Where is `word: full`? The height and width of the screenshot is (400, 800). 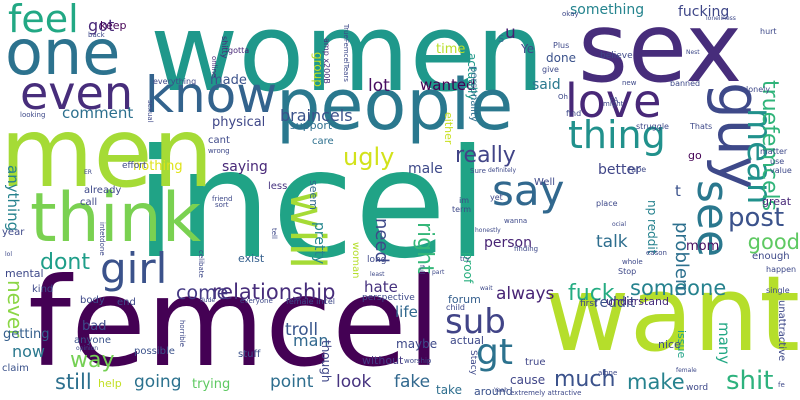
word: full is located at coordinates (421, 270).